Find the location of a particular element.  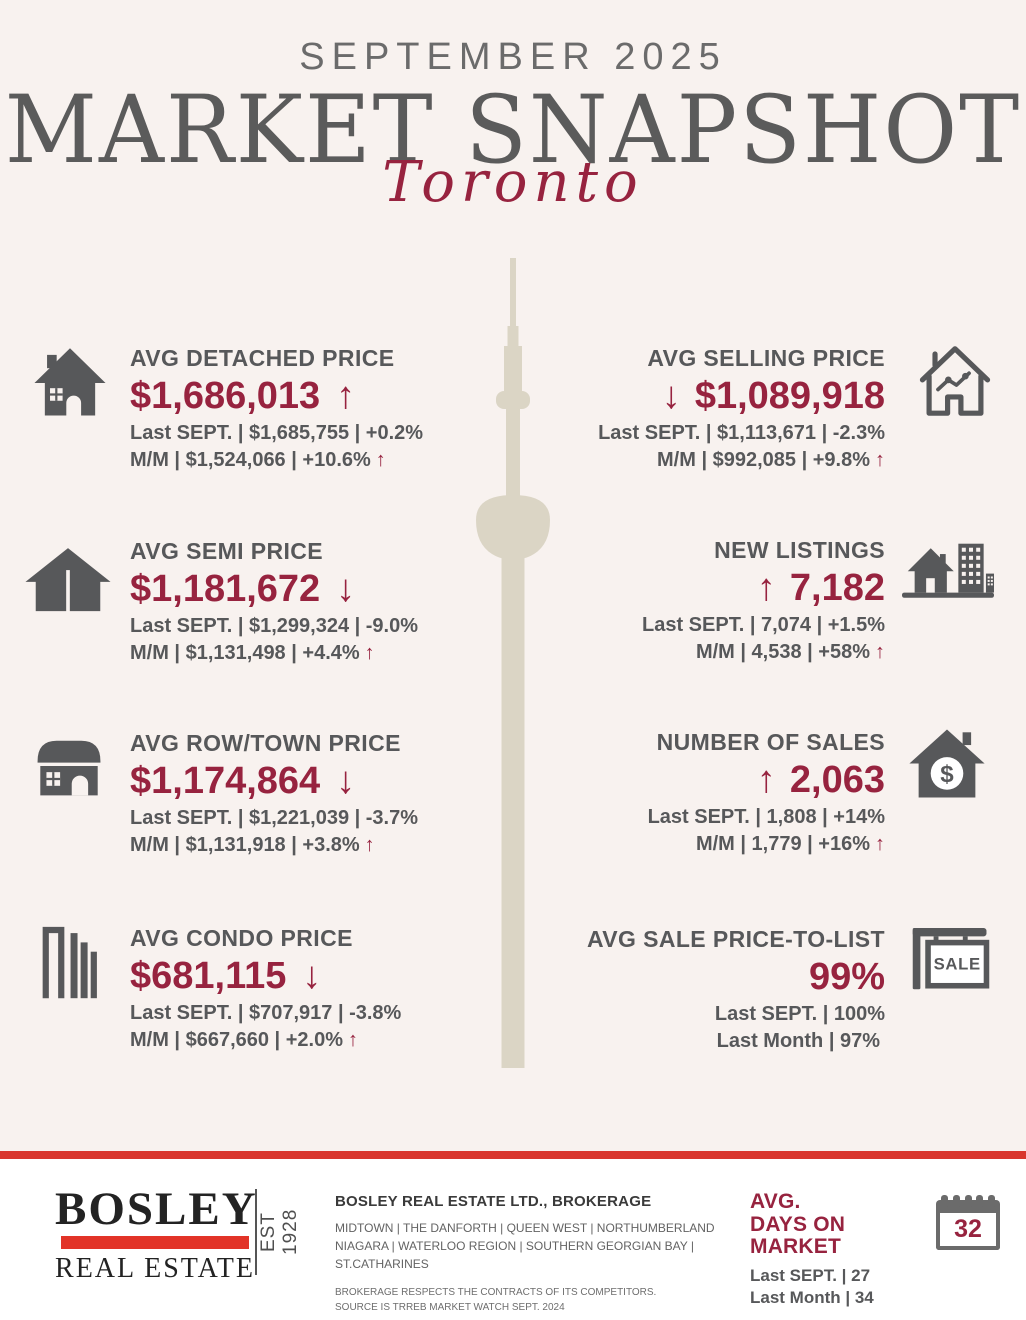

page-title: MARKET SNAPSHOT is located at coordinates (513, 130).